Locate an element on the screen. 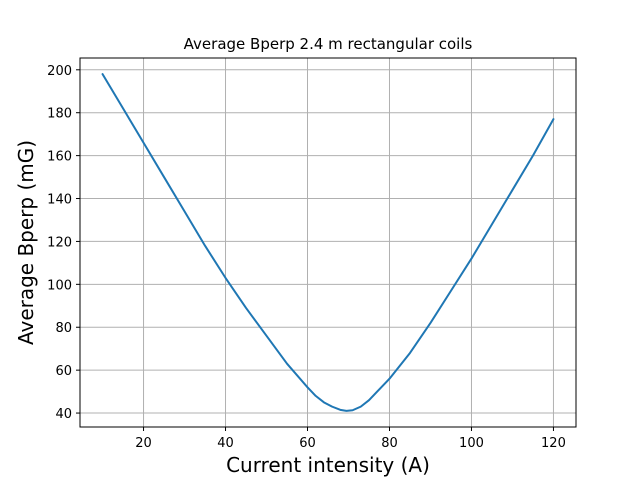  x-tick-label: 100 is located at coordinates (471, 443).